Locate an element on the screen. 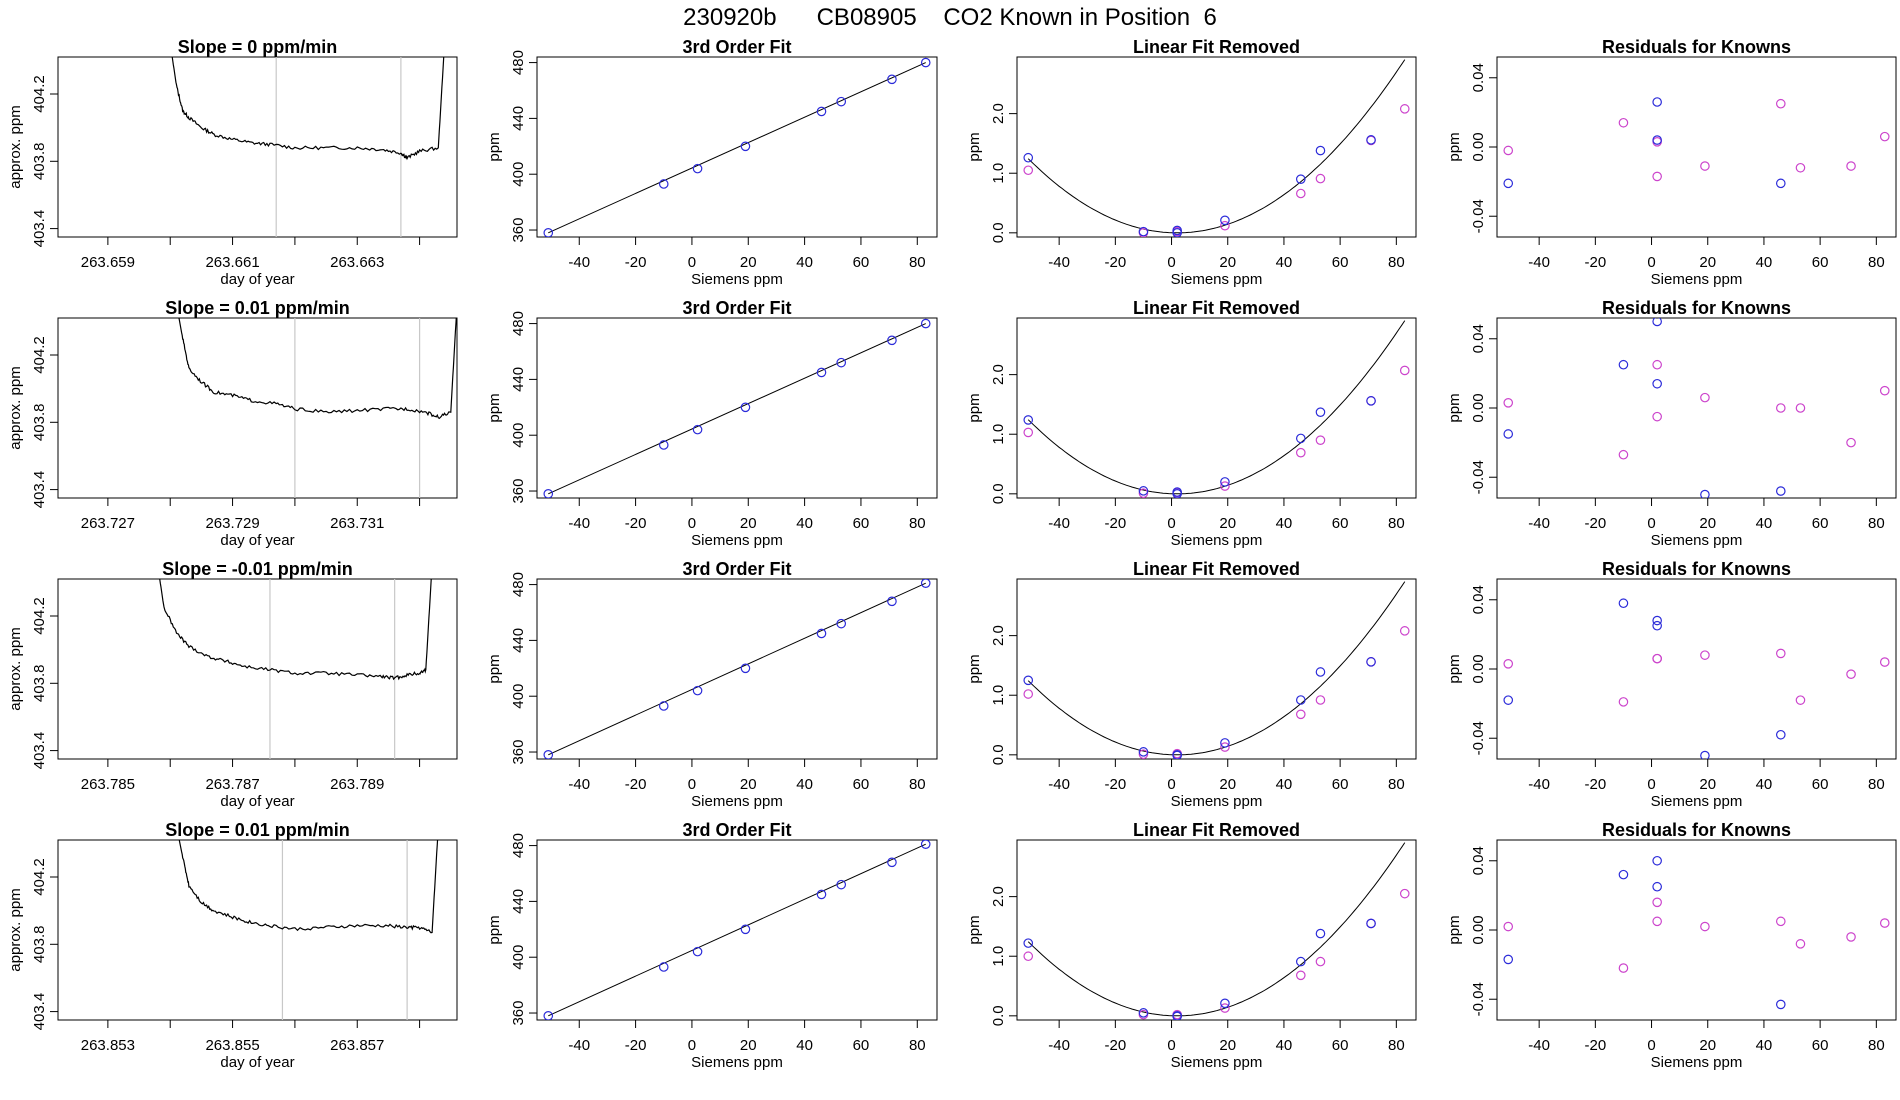  y-tick-label: 400 is located at coordinates (518, 957).